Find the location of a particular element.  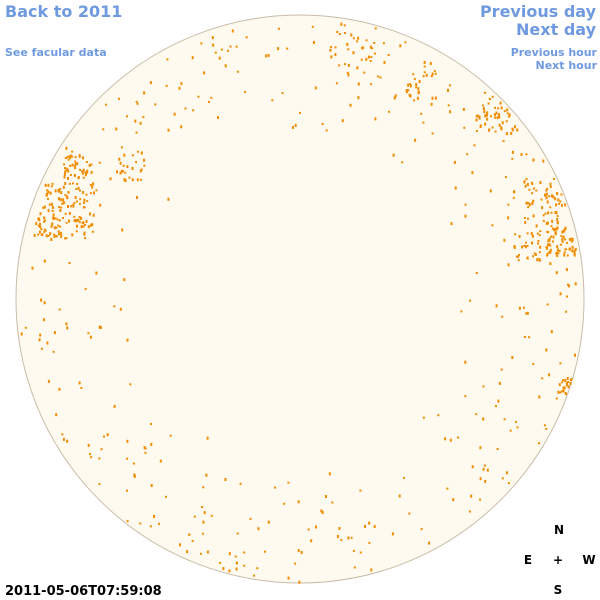

next-day-link: Next day is located at coordinates (556, 29).